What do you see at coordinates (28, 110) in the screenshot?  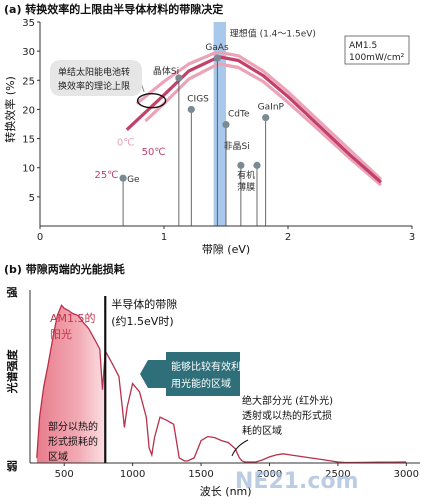 I see `y-tick-label: 20` at bounding box center [28, 110].